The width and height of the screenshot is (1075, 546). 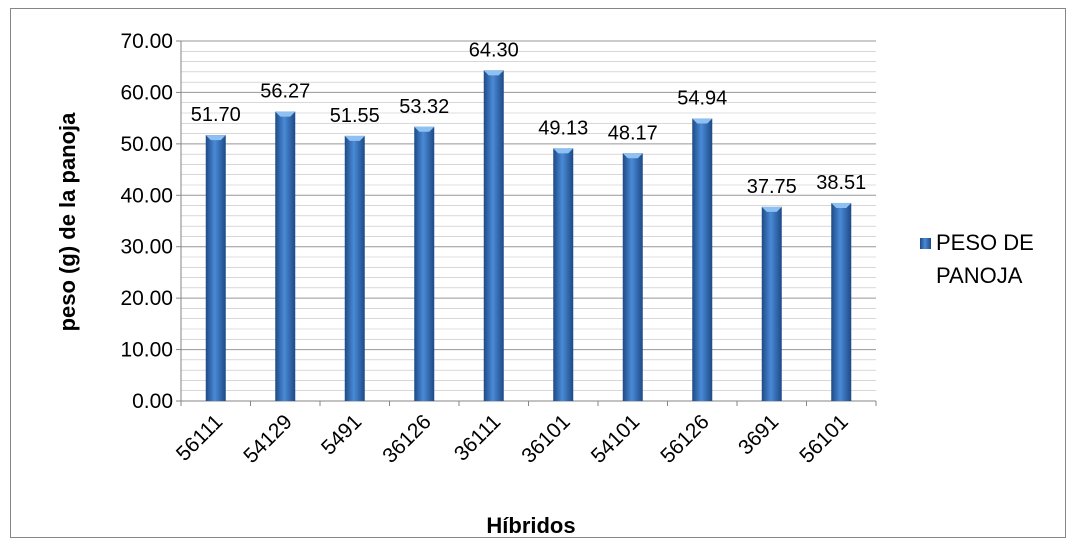 What do you see at coordinates (67, 222) in the screenshot?
I see `y-axis-title: peso (g) de la panoja` at bounding box center [67, 222].